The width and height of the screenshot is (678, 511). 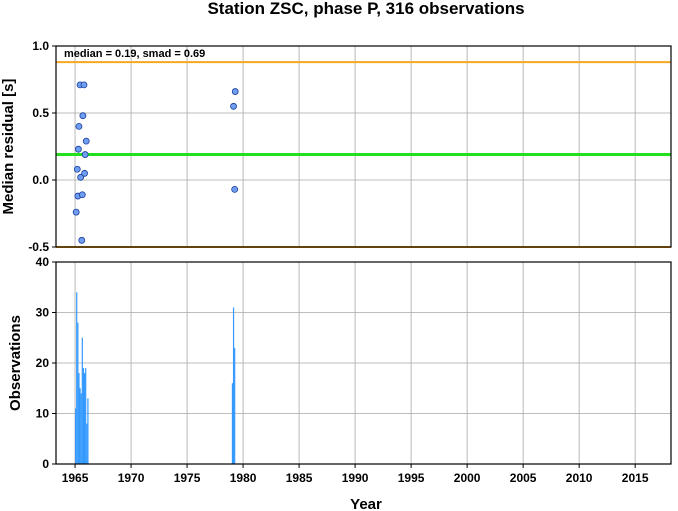 What do you see at coordinates (40, 46) in the screenshot?
I see `y-tick-label: 1.0` at bounding box center [40, 46].